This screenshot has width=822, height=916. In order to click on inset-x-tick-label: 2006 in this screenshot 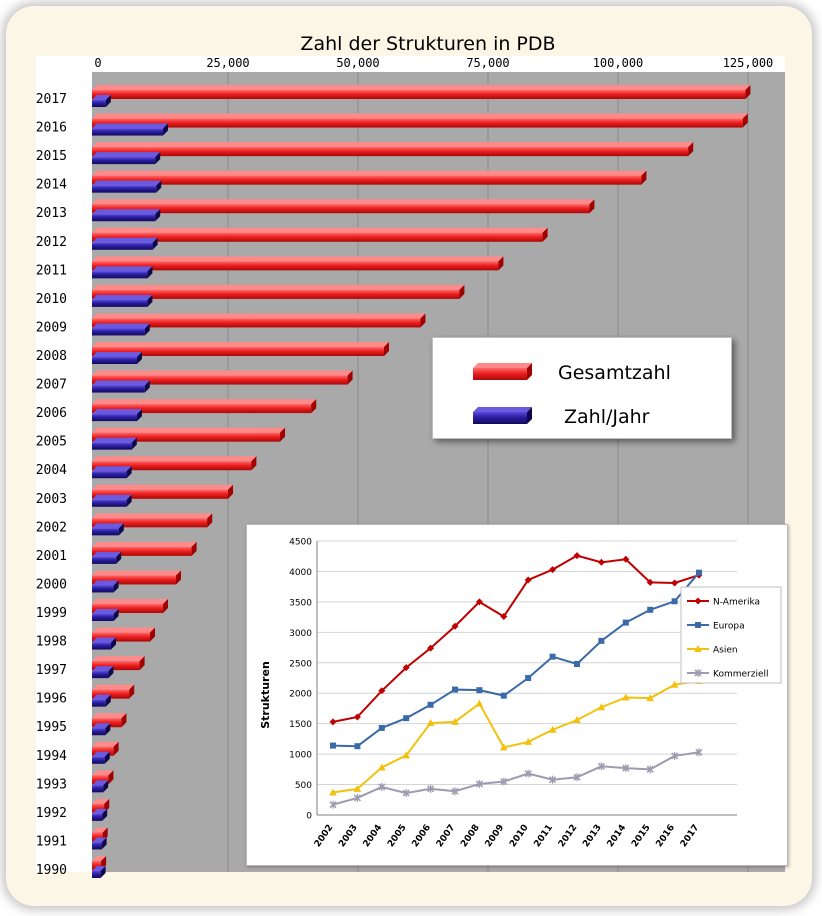, I will do `click(421, 836)`.